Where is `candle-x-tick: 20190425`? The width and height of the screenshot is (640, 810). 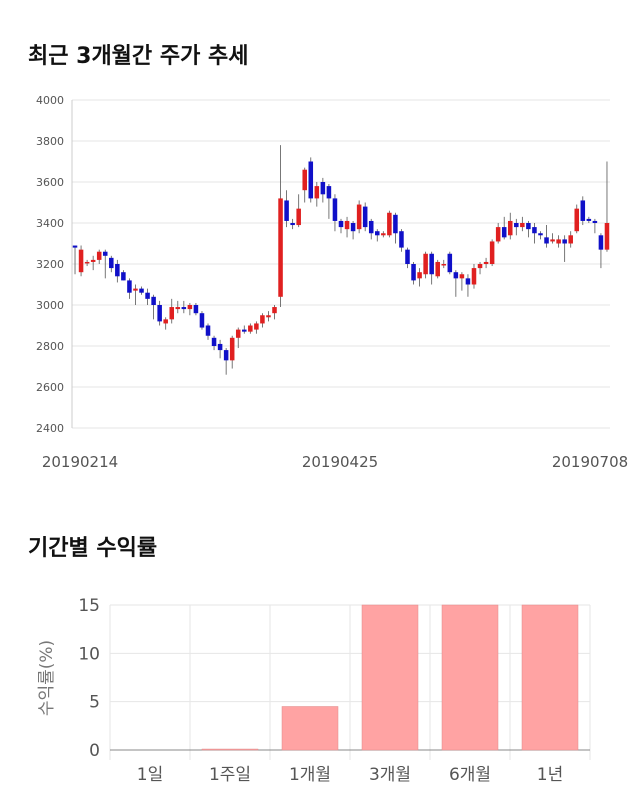
candle-x-tick: 20190425 is located at coordinates (340, 462).